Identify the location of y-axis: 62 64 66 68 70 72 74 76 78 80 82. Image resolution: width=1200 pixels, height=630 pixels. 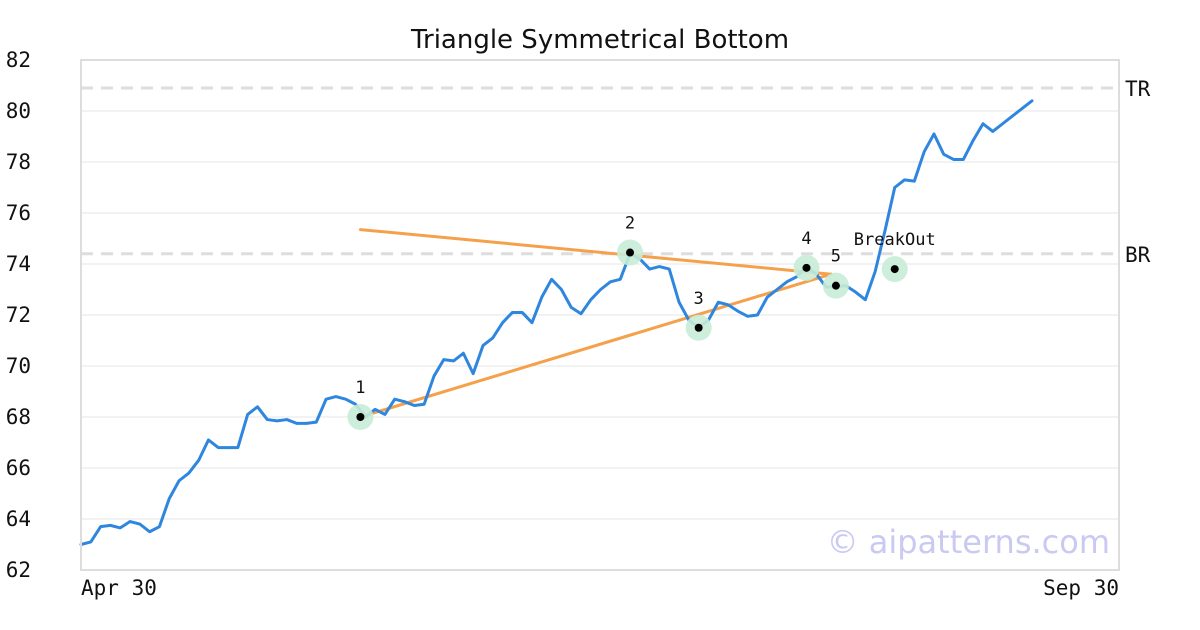
(18, 315).